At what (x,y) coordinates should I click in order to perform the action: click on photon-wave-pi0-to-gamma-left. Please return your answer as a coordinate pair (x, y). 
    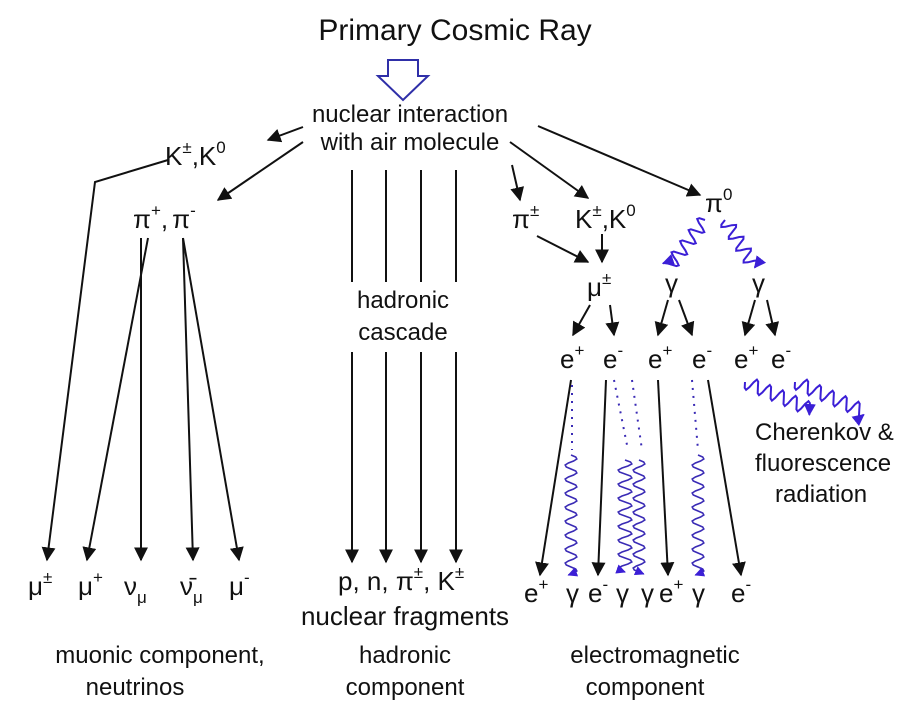
    Looking at the image, I should click on (683, 242).